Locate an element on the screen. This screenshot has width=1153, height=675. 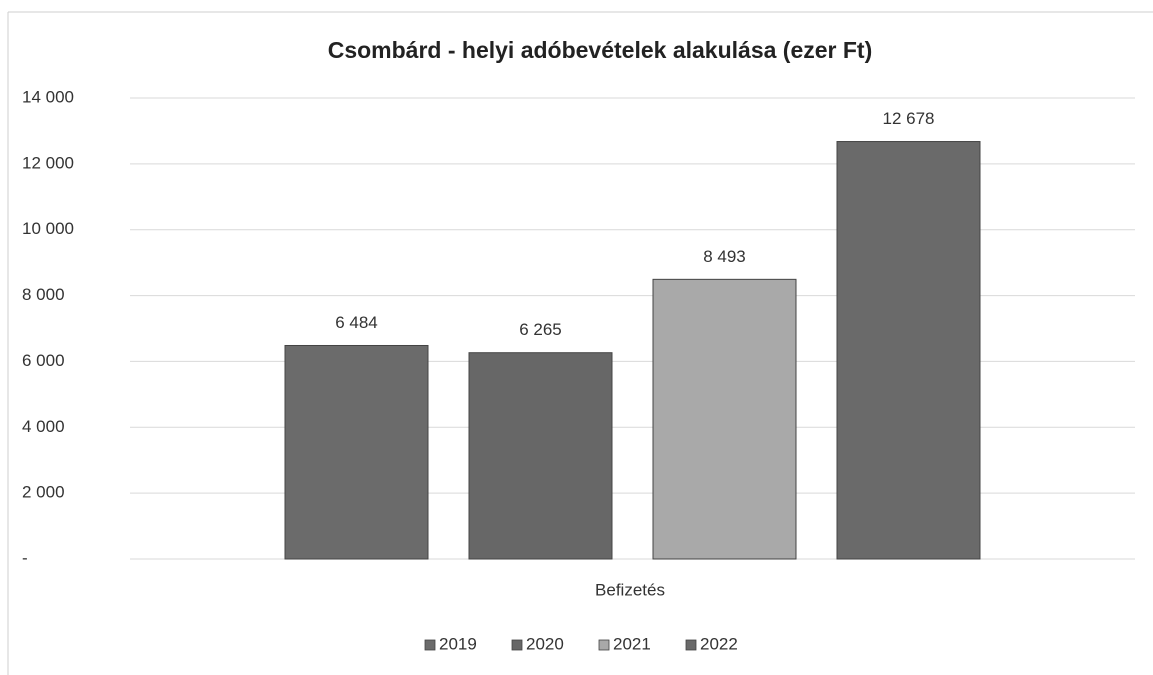
y-tick-label: 6 000 is located at coordinates (43, 360).